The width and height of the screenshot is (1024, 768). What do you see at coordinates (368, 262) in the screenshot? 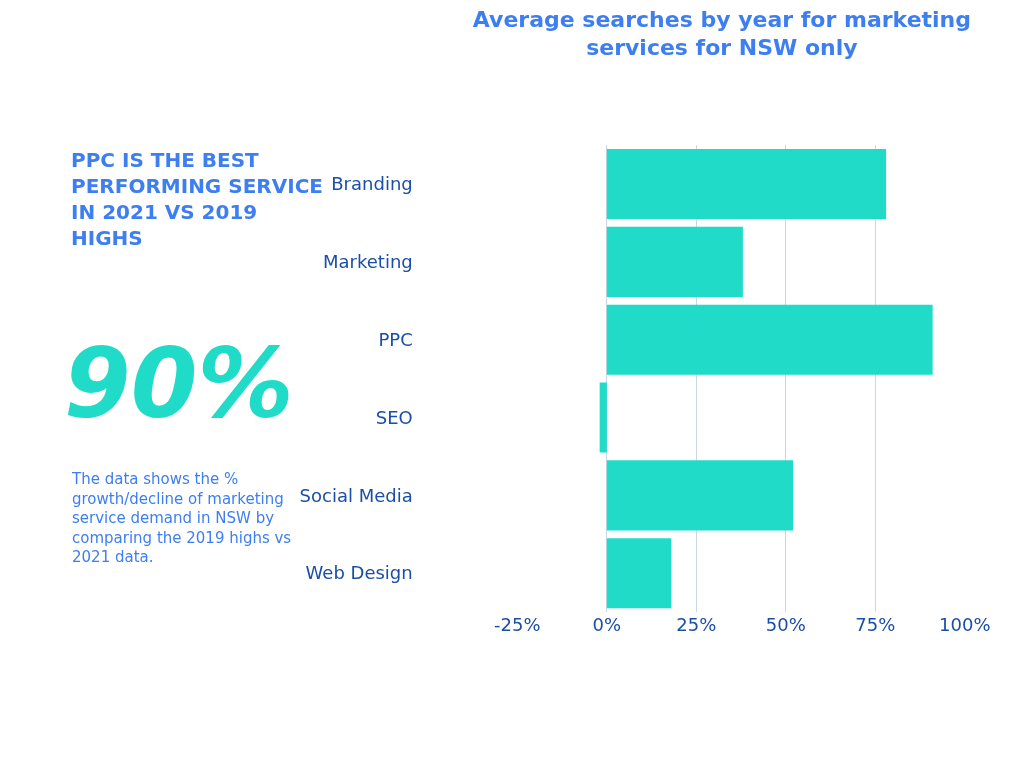
I see `y-tick-label: Marketing` at bounding box center [368, 262].